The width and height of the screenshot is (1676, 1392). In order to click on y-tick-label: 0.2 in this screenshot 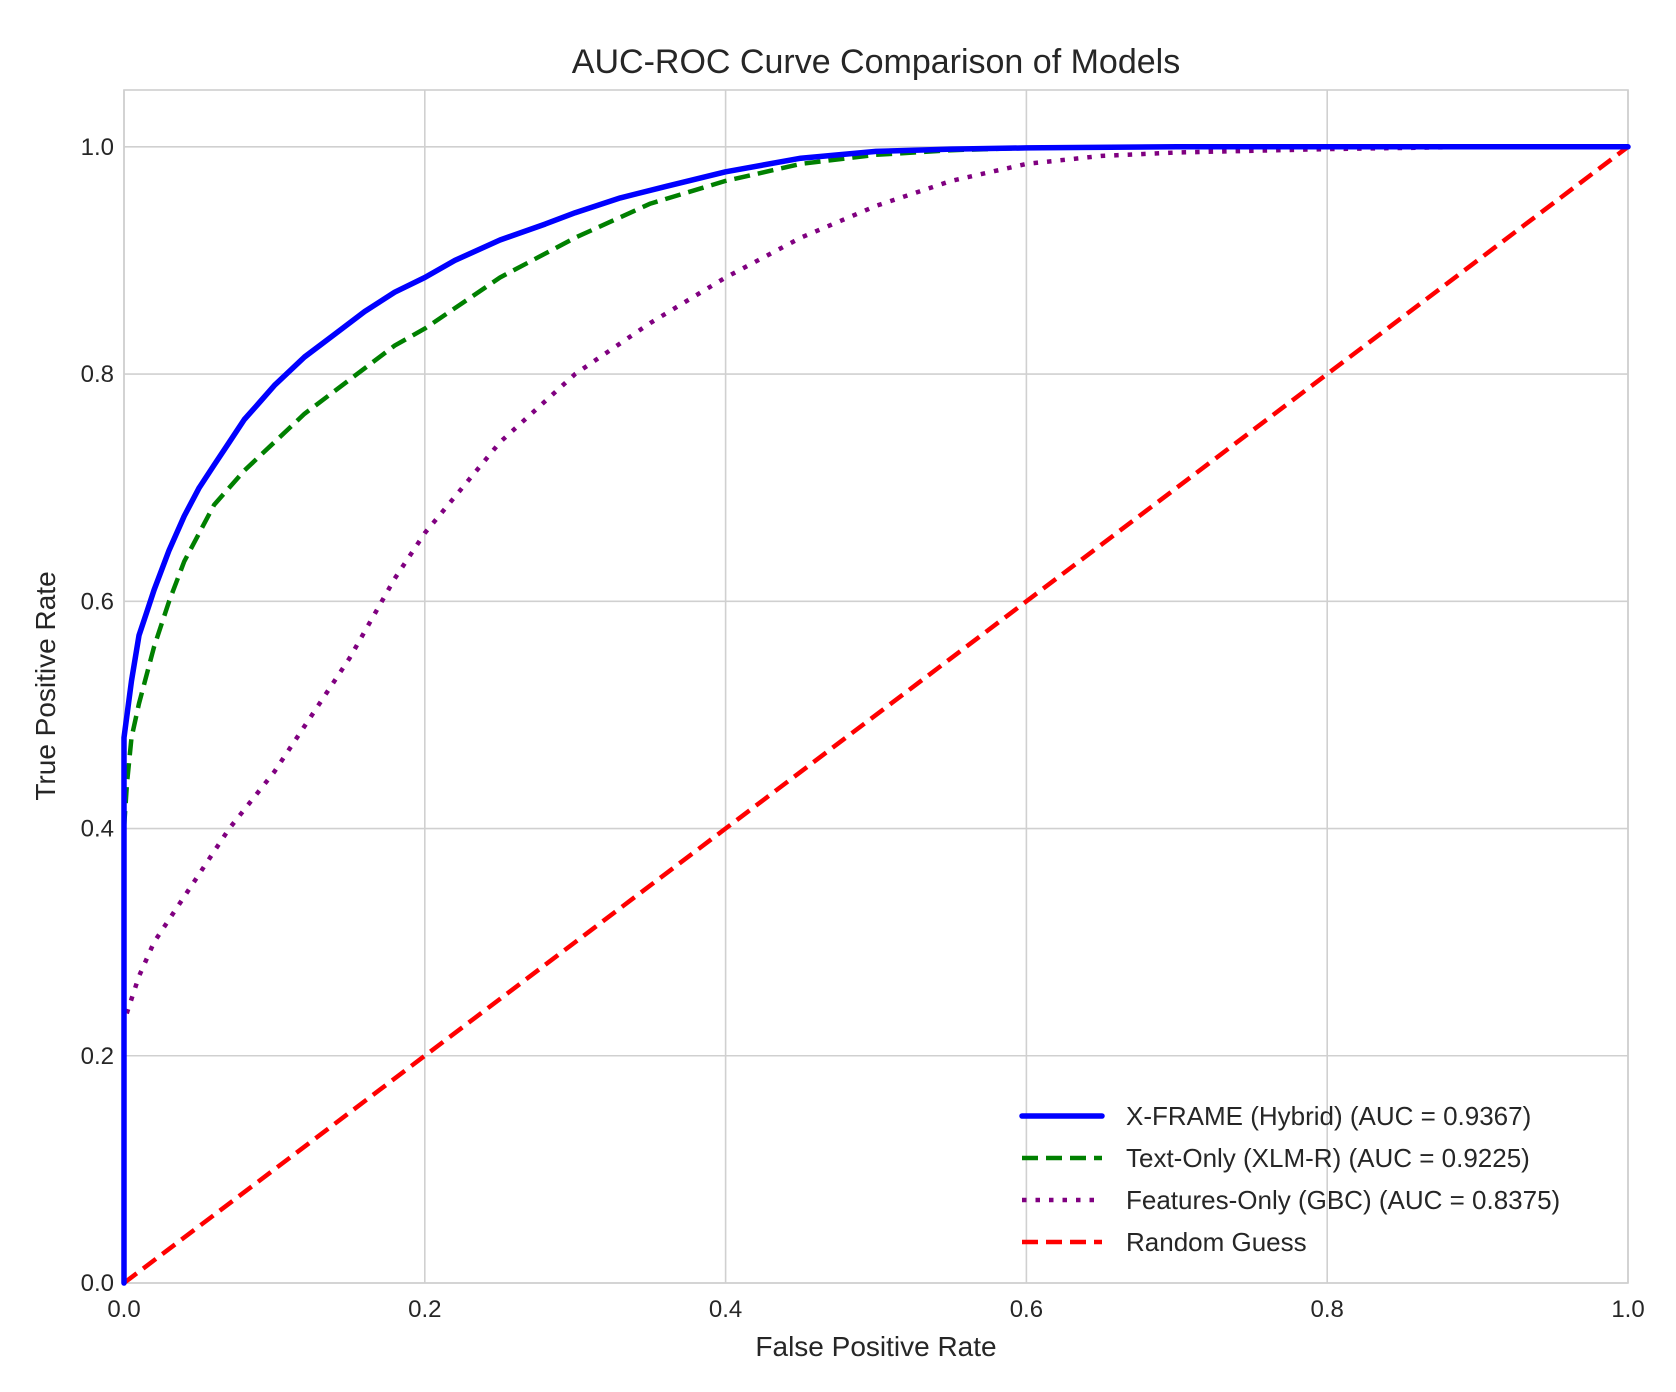, I will do `click(97, 1056)`.